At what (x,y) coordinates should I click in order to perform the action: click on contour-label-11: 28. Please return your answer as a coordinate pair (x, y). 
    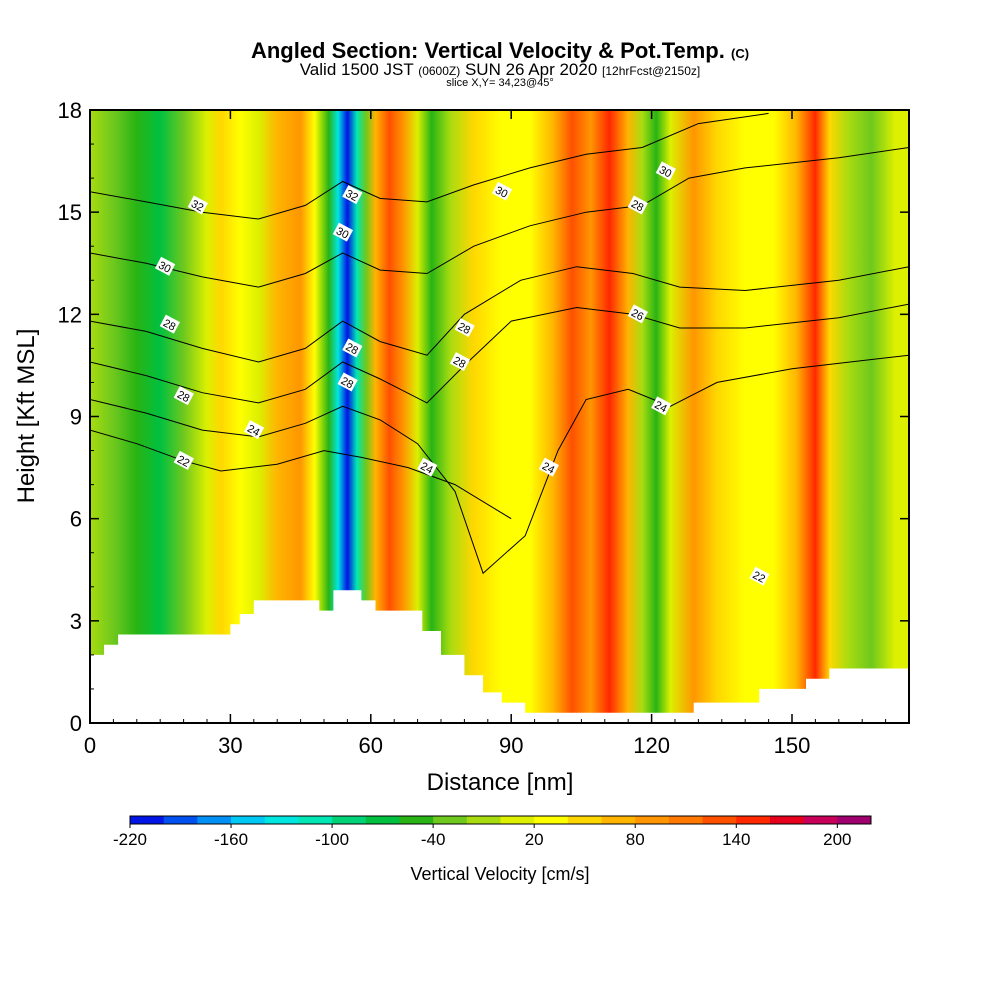
    Looking at the image, I should click on (464, 328).